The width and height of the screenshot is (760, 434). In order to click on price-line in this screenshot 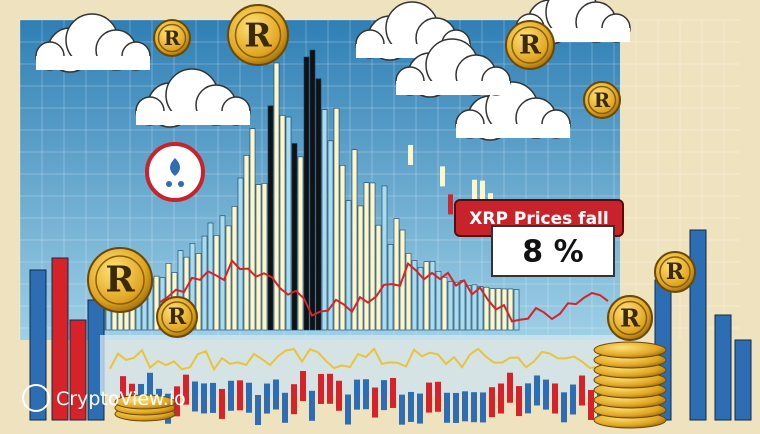, I will do `click(384, 290)`.